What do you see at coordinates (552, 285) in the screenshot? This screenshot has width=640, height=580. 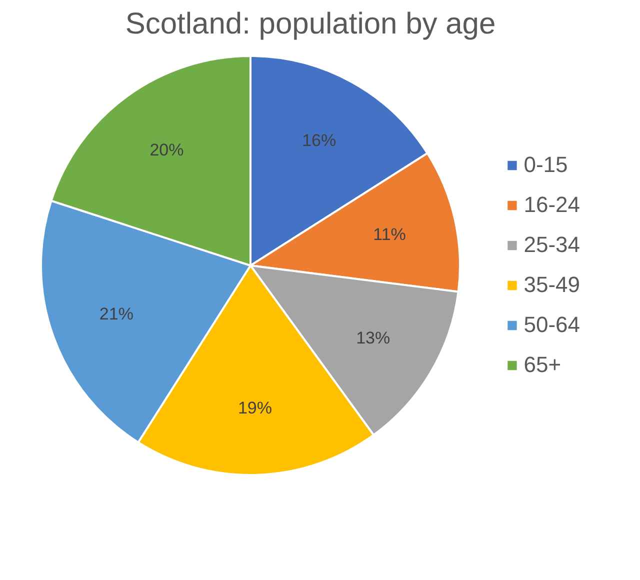 I see `legend-label: 35-49` at bounding box center [552, 285].